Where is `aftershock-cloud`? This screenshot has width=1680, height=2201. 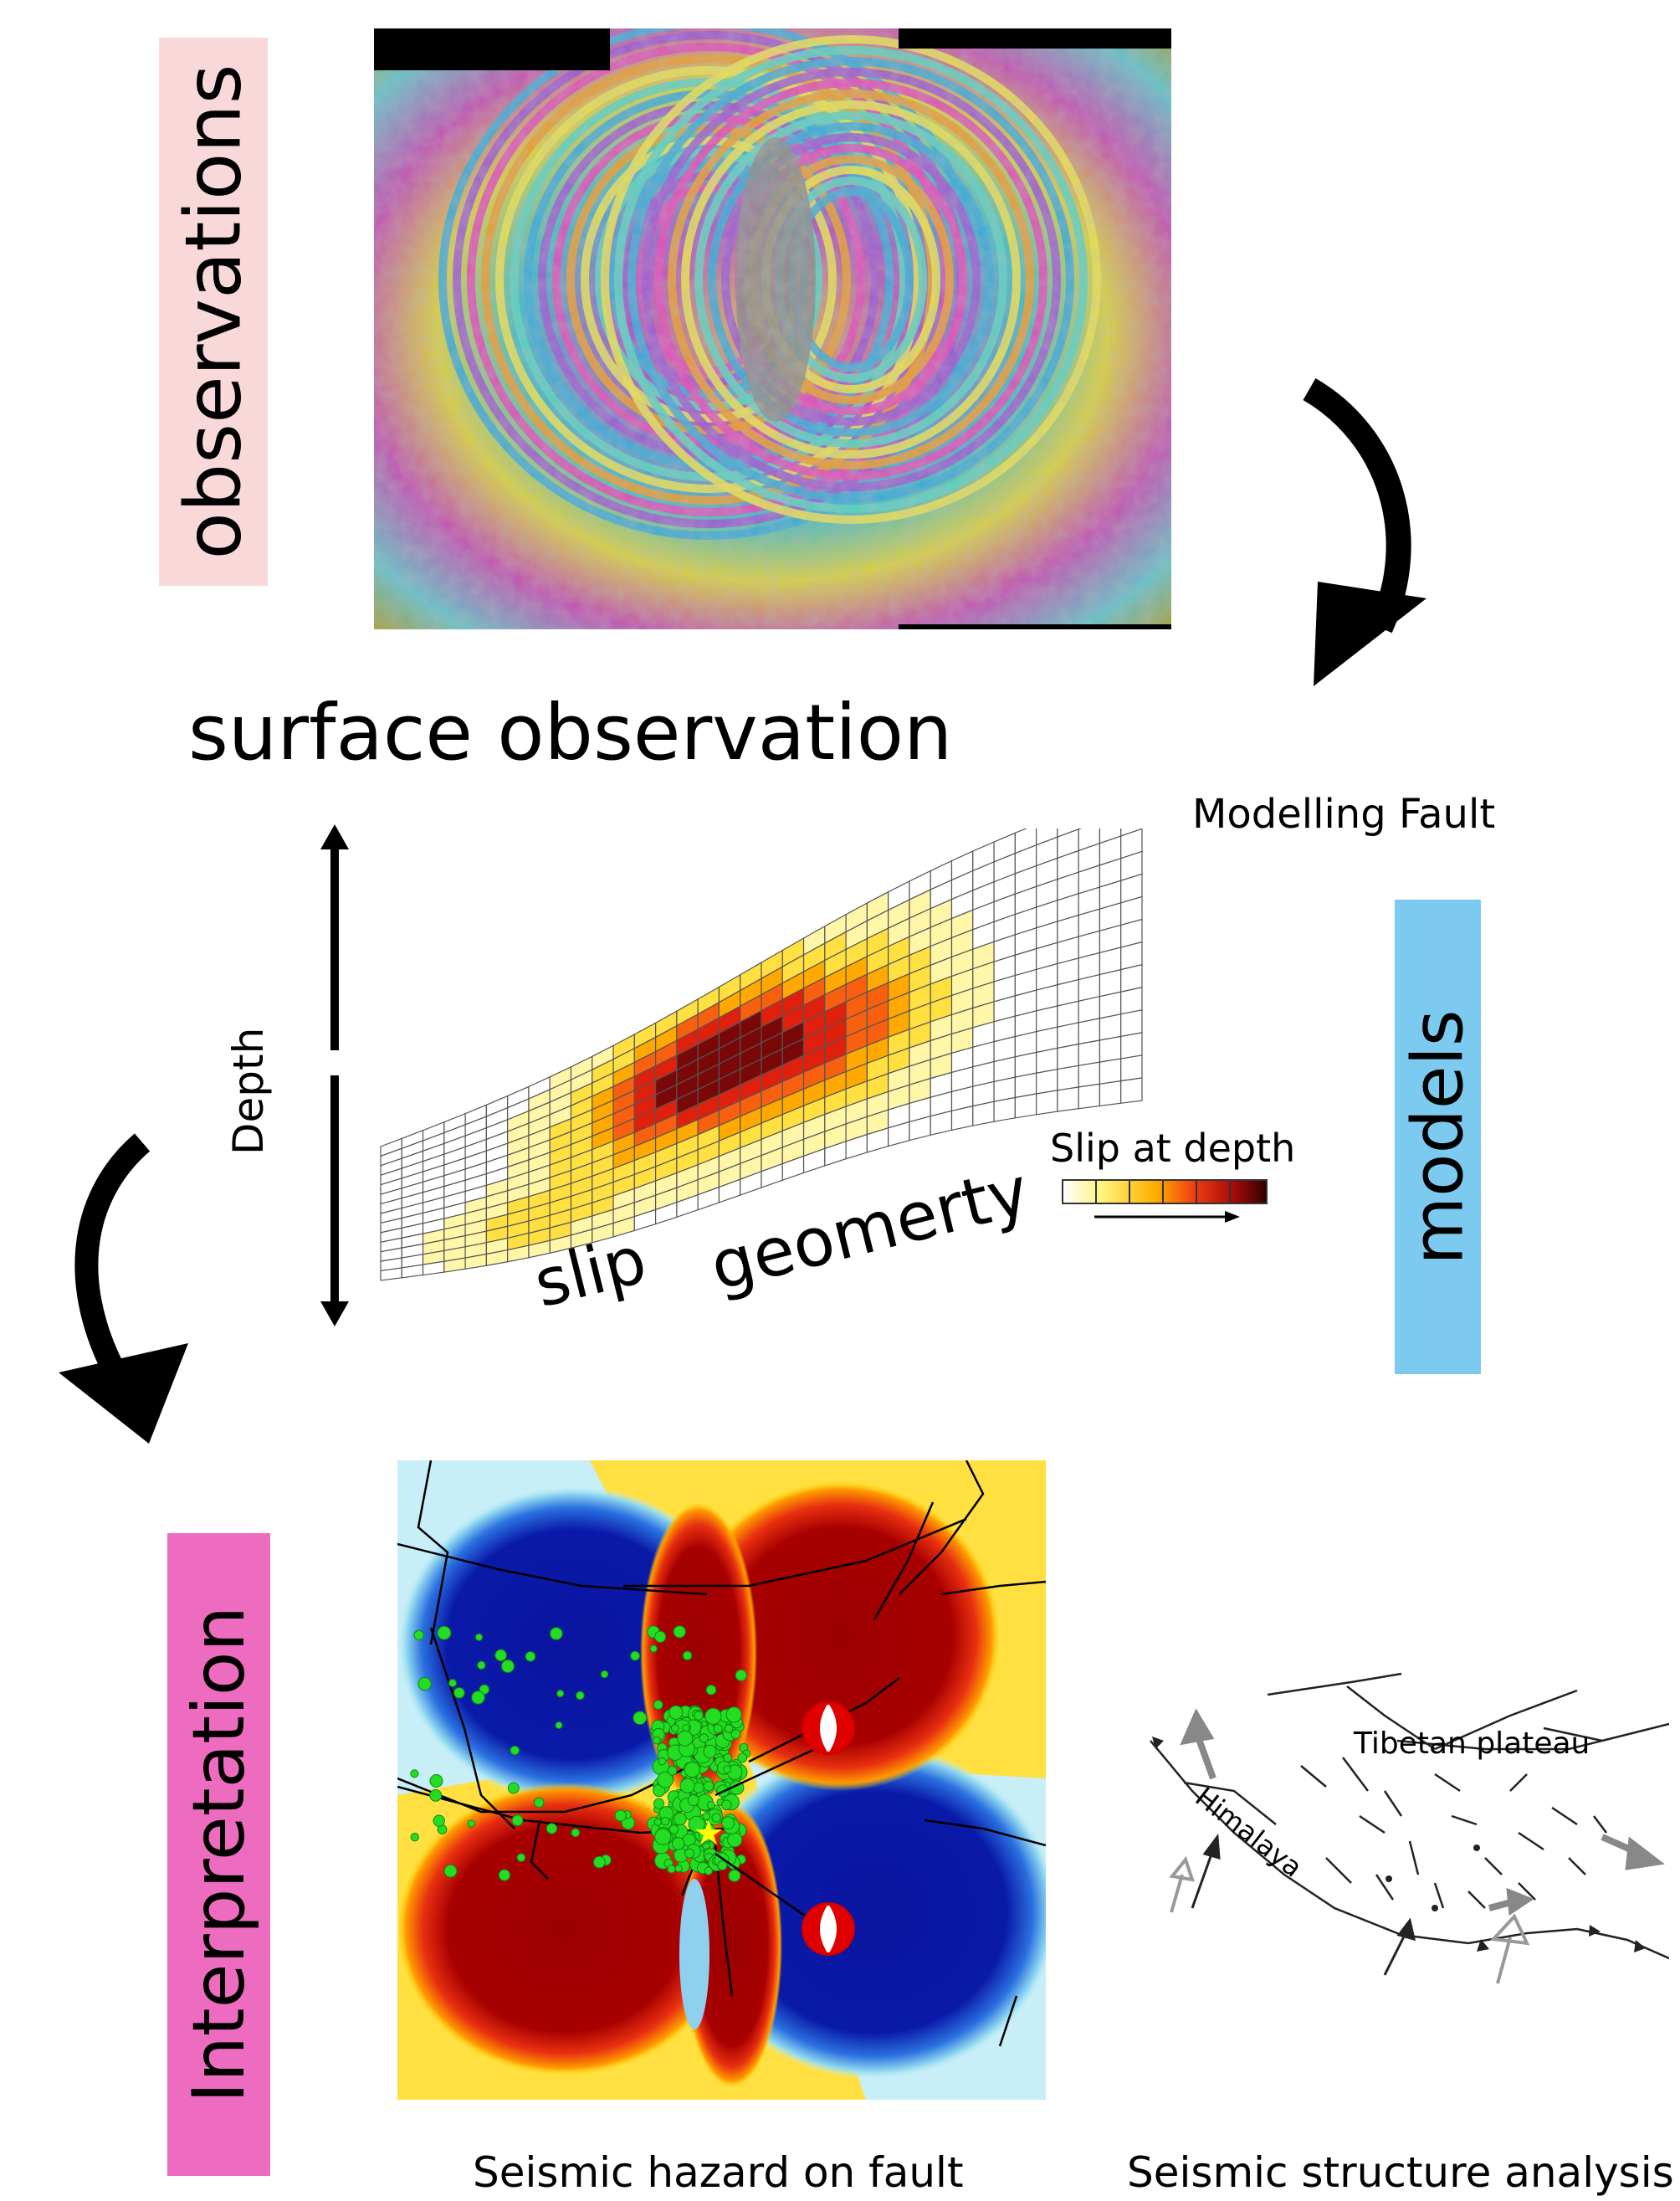
aftershock-cloud is located at coordinates (580, 1753).